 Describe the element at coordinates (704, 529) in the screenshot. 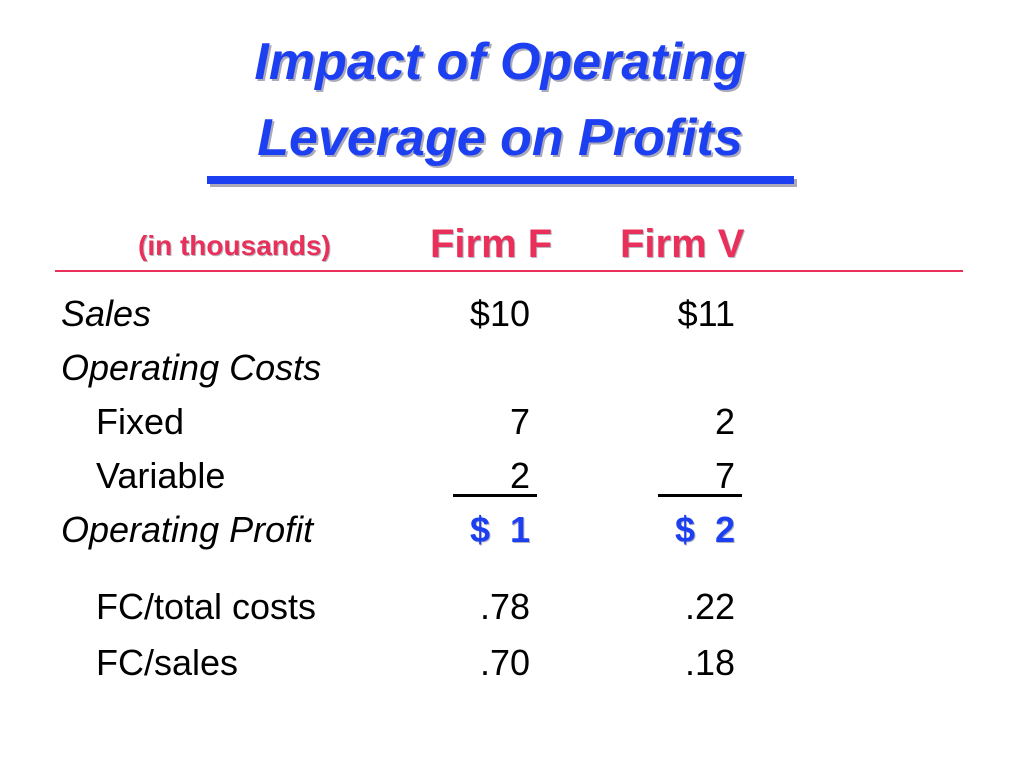

I see `profit-firm-v: $ 2` at that location.